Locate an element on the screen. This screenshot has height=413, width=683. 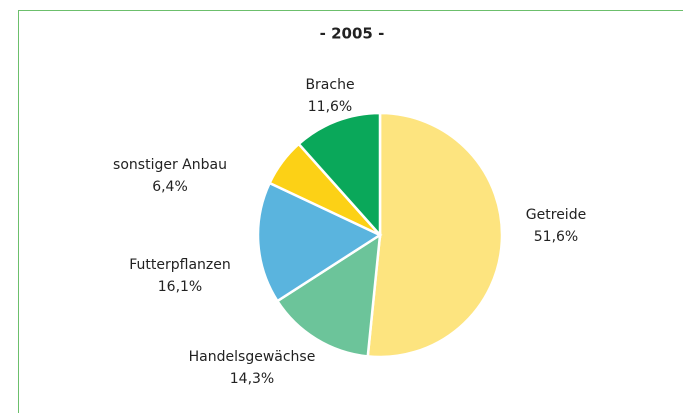
slice-value-label: 16,1% is located at coordinates (180, 287).